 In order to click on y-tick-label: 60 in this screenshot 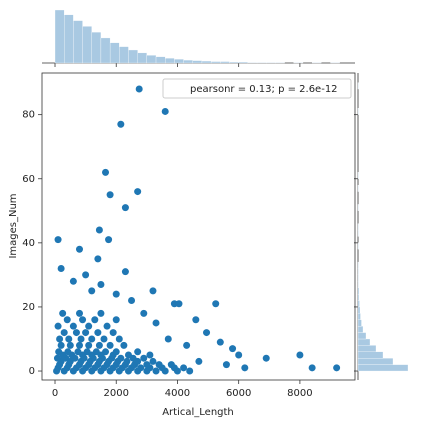, I will do `click(28, 179)`.